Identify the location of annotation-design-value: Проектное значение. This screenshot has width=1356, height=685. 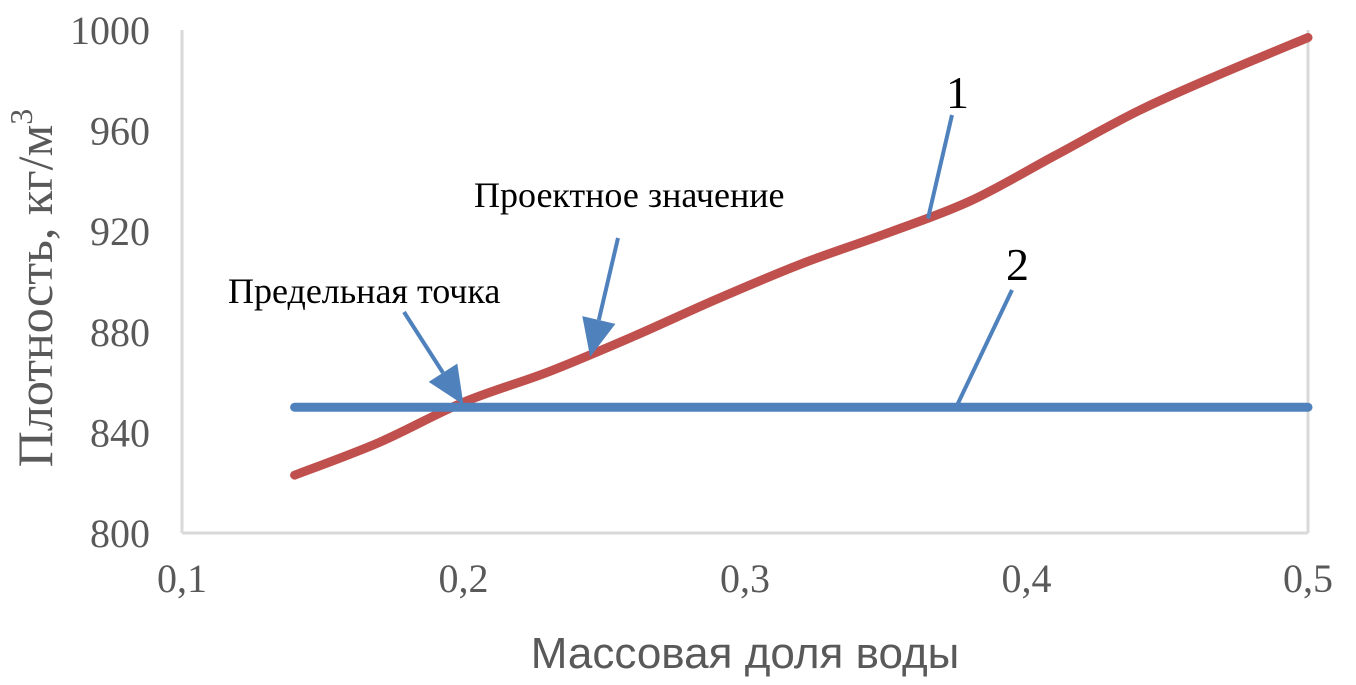
(629, 195).